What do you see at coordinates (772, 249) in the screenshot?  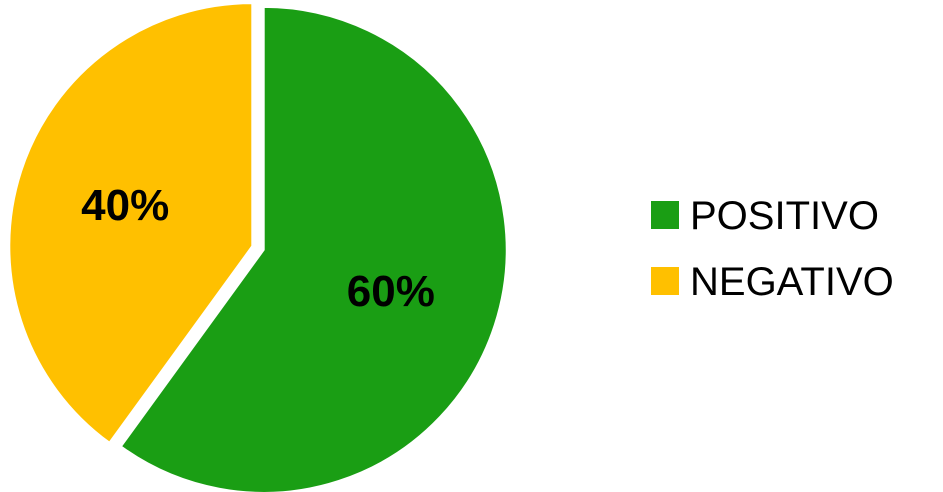 I see `legend: POSITIVO NEGATIVO` at bounding box center [772, 249].